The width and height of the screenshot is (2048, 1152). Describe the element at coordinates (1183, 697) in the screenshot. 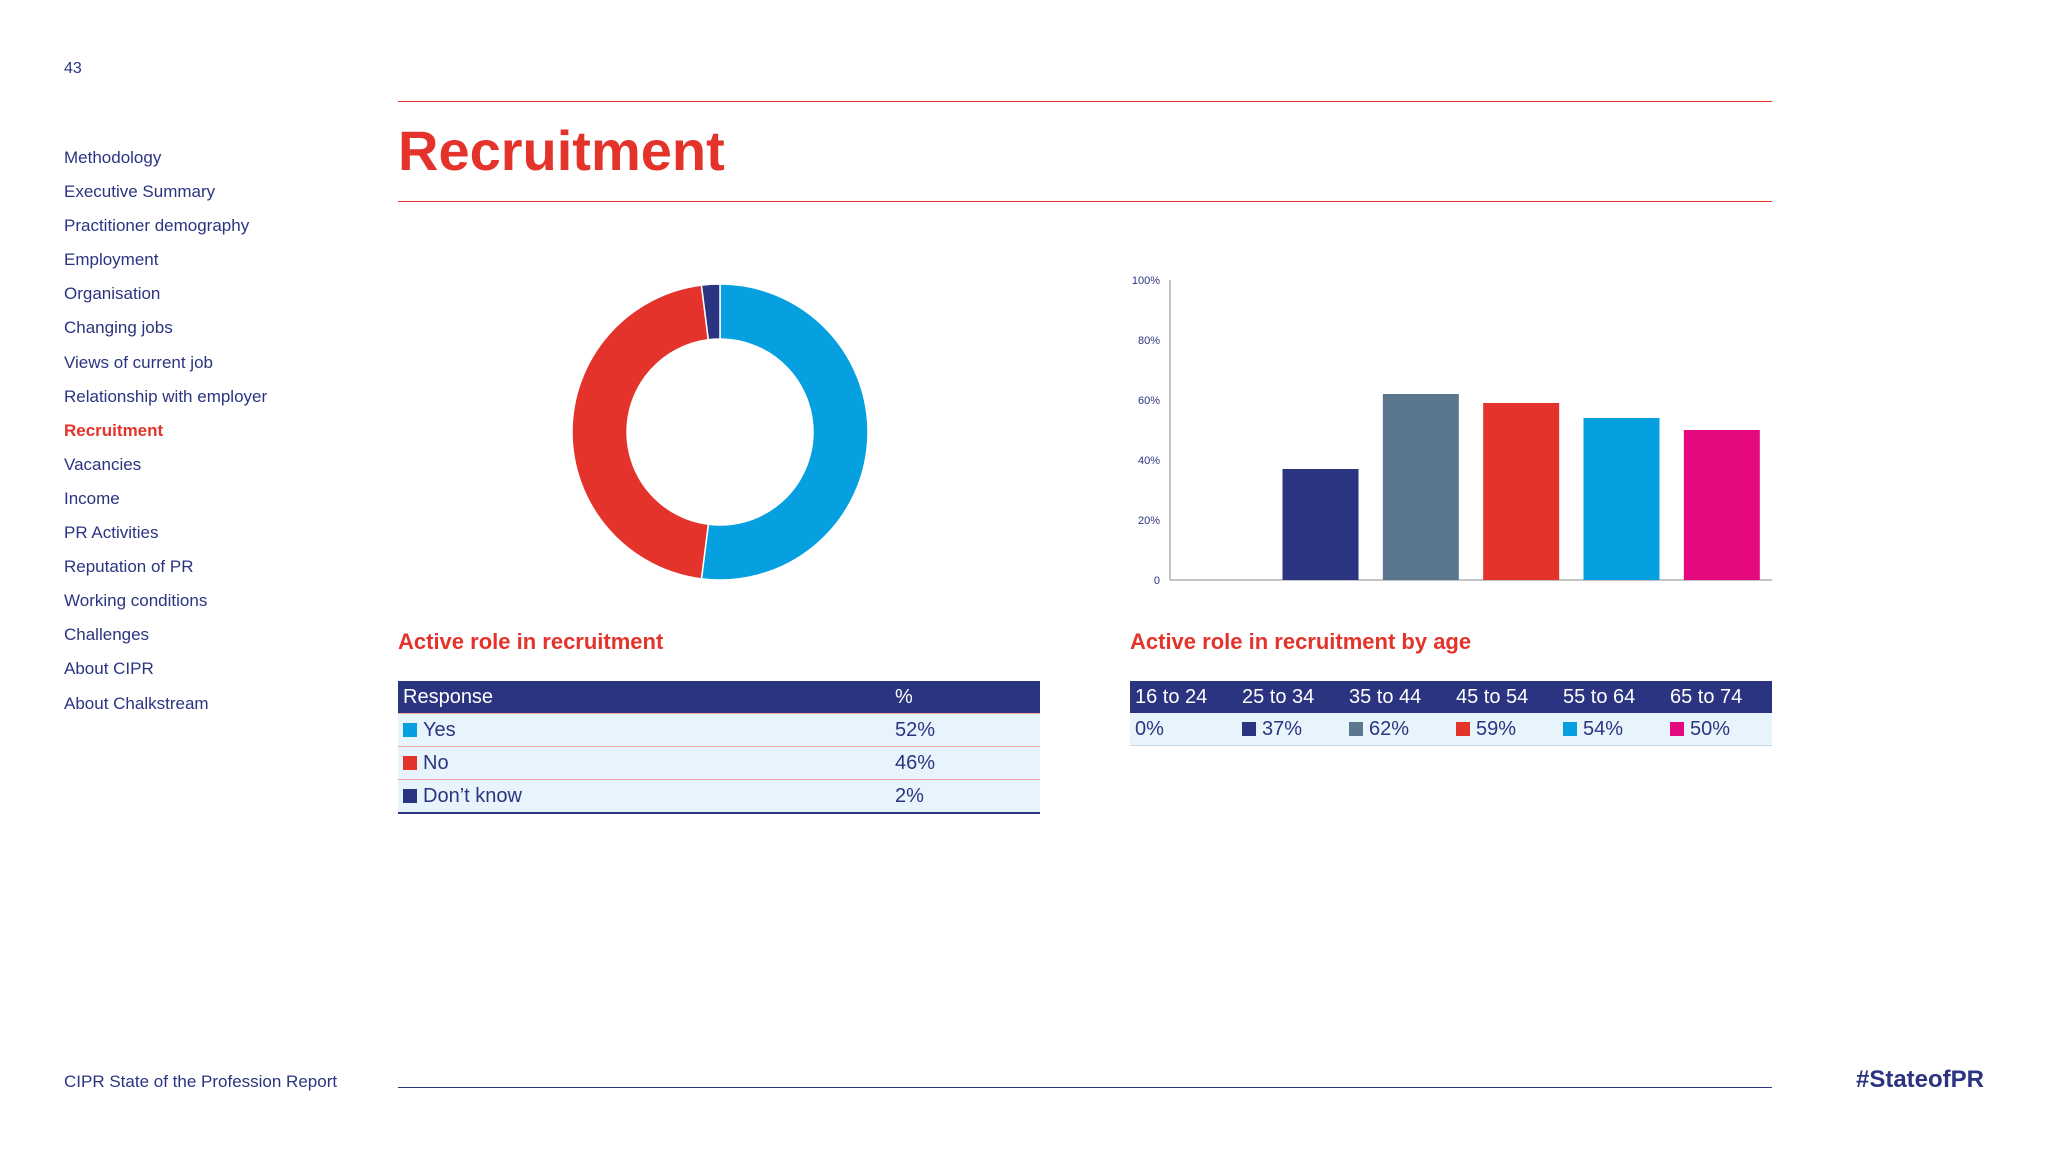

I see `age-header: 16 to 24` at that location.